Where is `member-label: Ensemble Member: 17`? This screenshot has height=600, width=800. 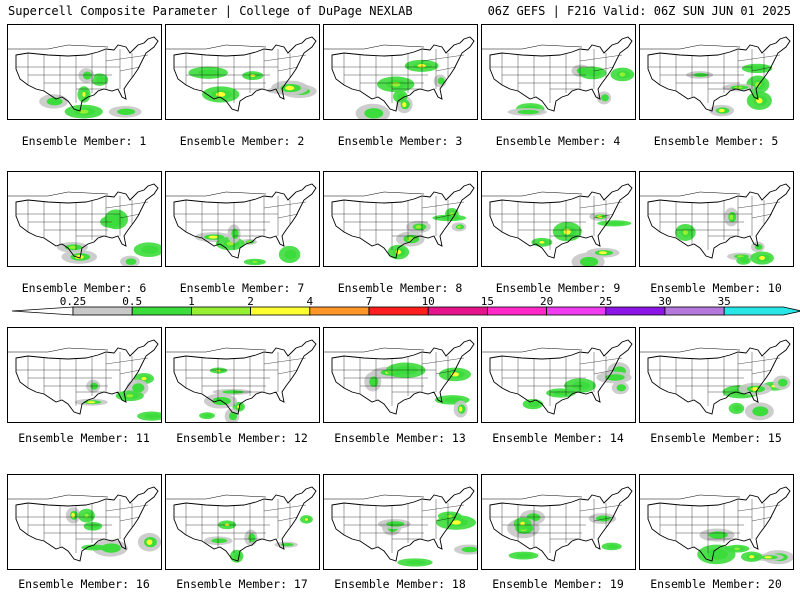 member-label: Ensemble Member: 17 is located at coordinates (242, 584).